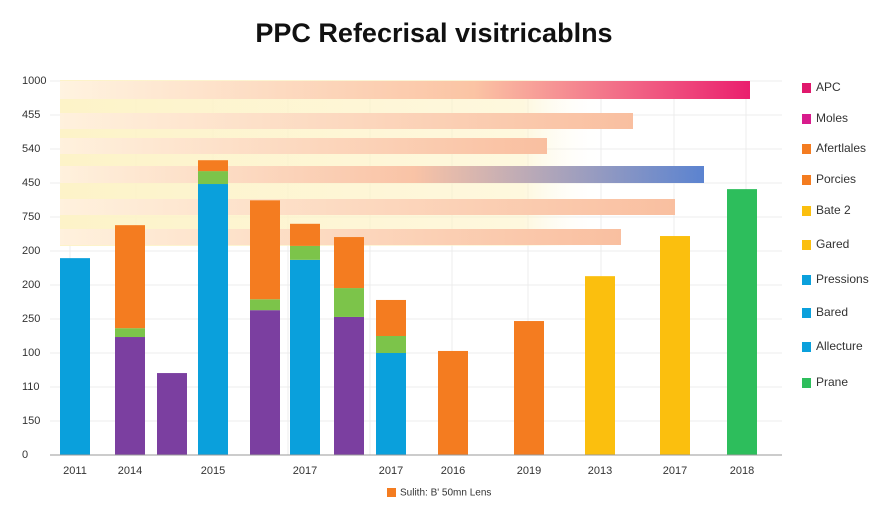 The height and width of the screenshot is (512, 896). I want to click on legend-label: Allecture, so click(839, 346).